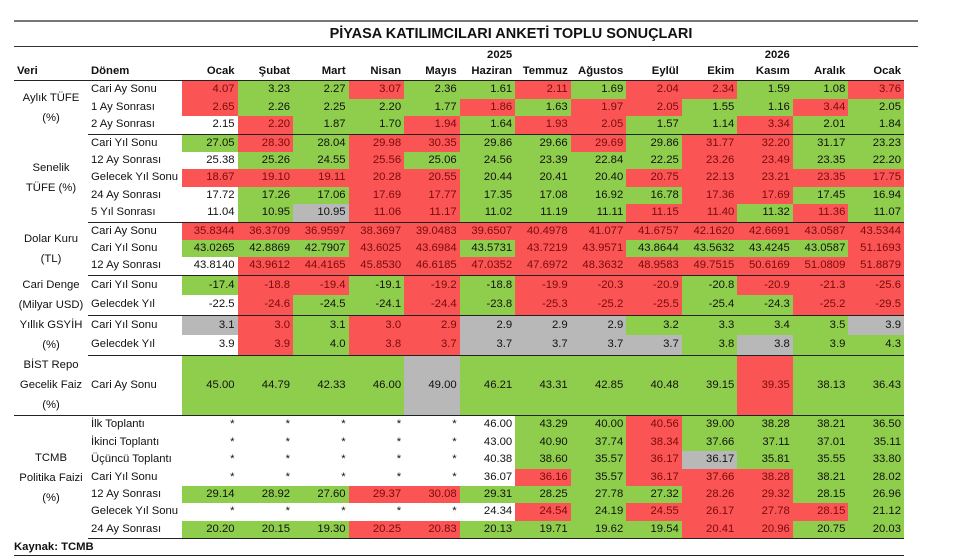  What do you see at coordinates (820, 477) in the screenshot?
I see `value-cell: 38.21` at bounding box center [820, 477].